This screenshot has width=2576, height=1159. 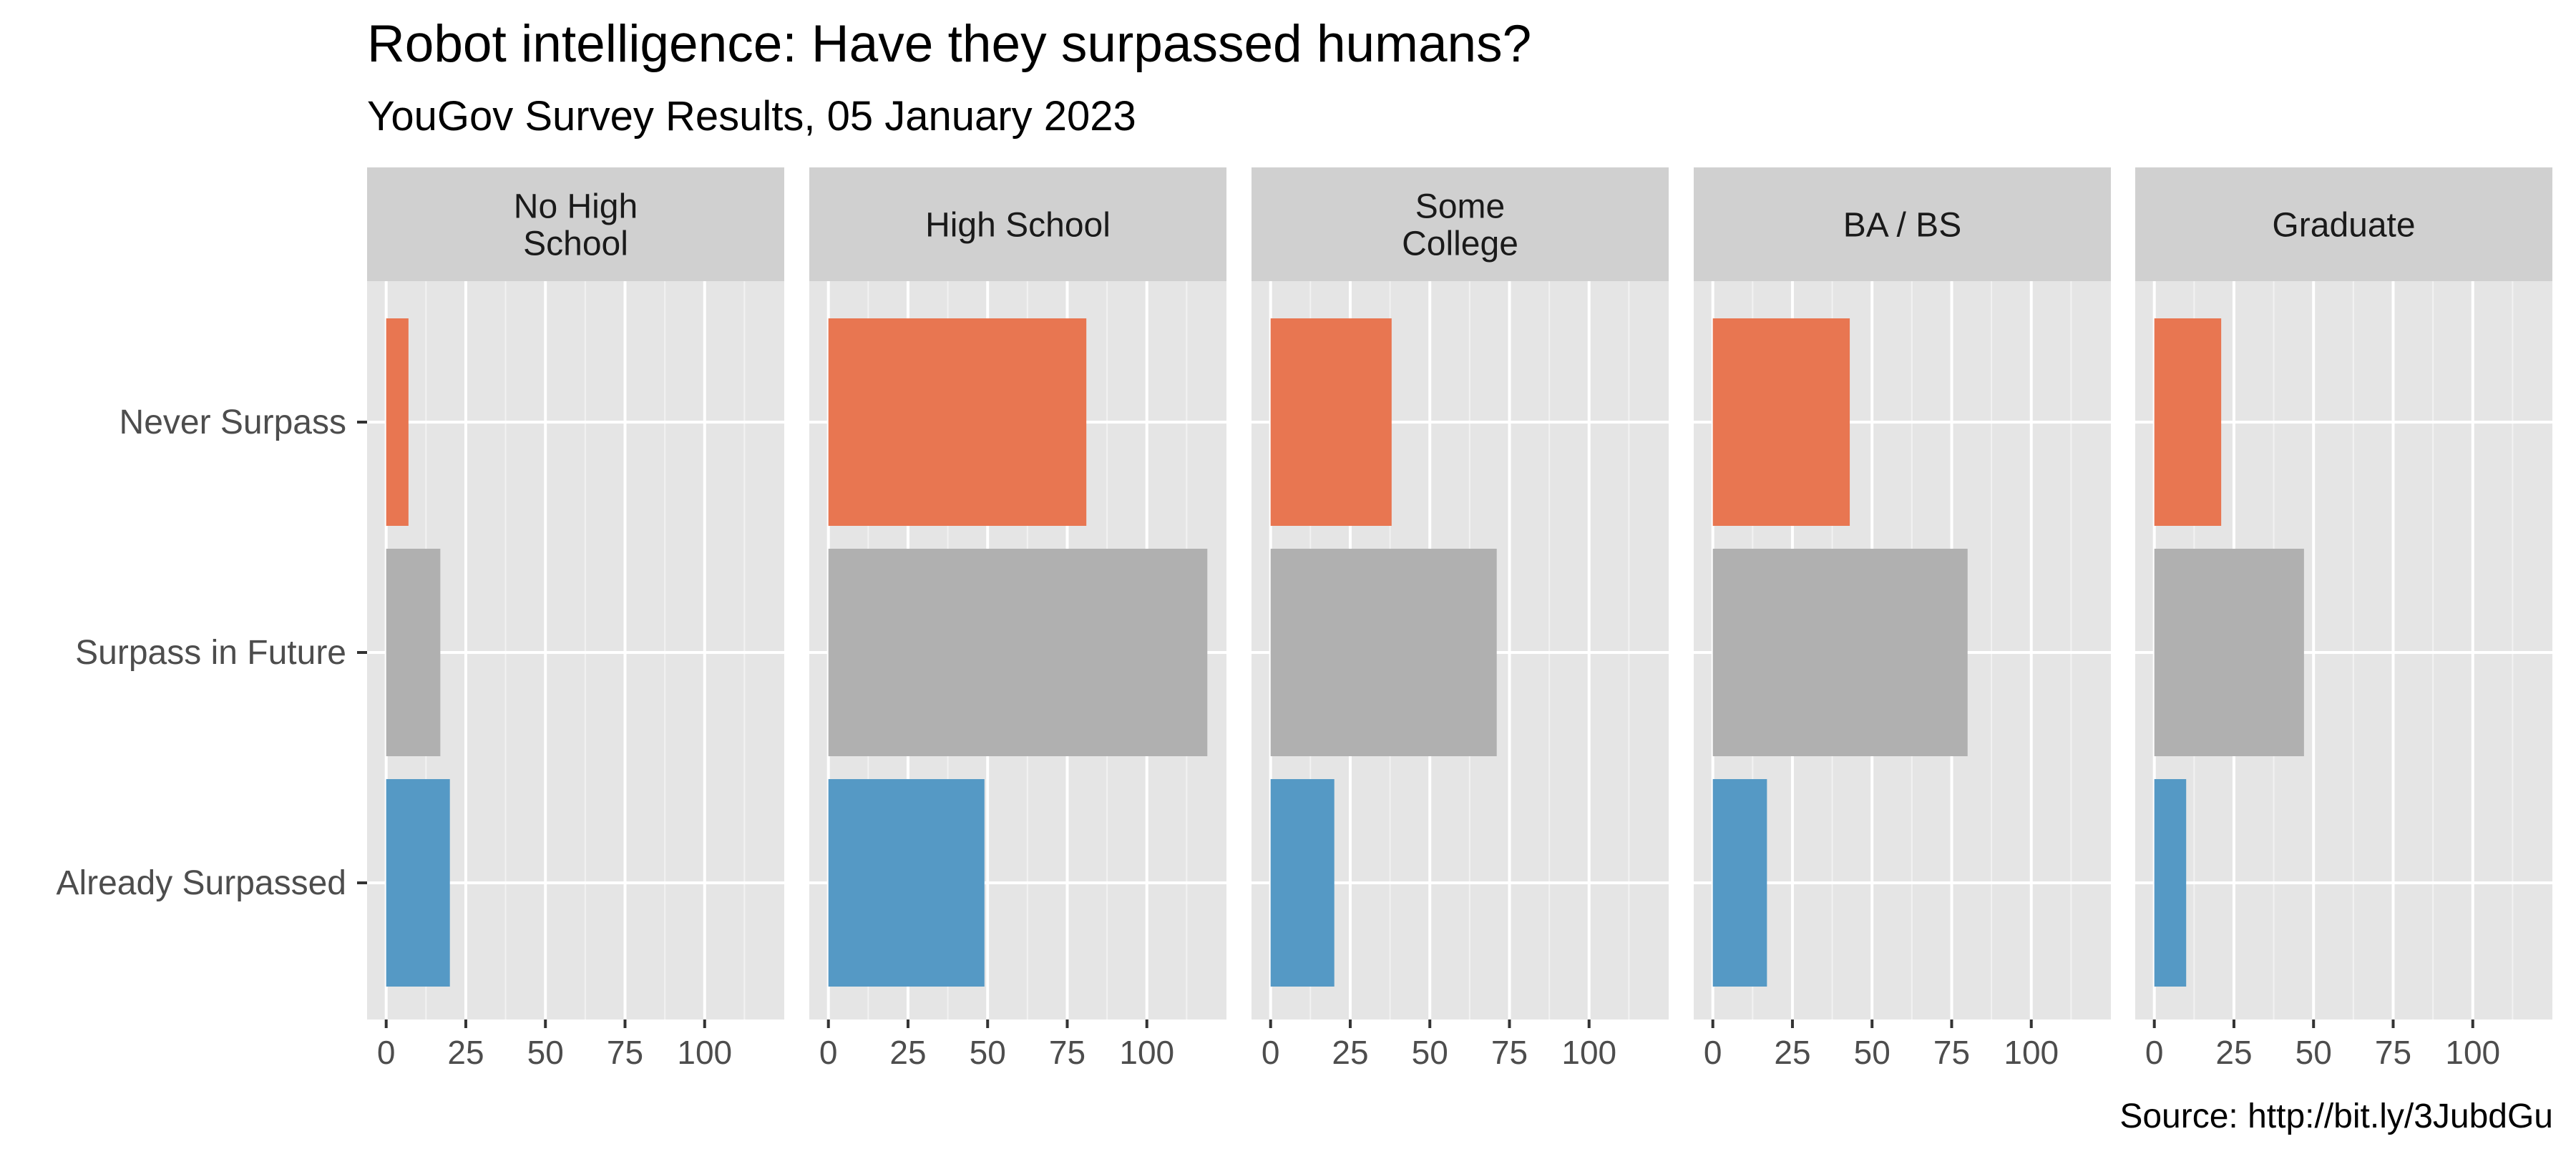 What do you see at coordinates (2336, 1116) in the screenshot?
I see `chart-caption: Source: http://bit.ly/3JubdGu` at bounding box center [2336, 1116].